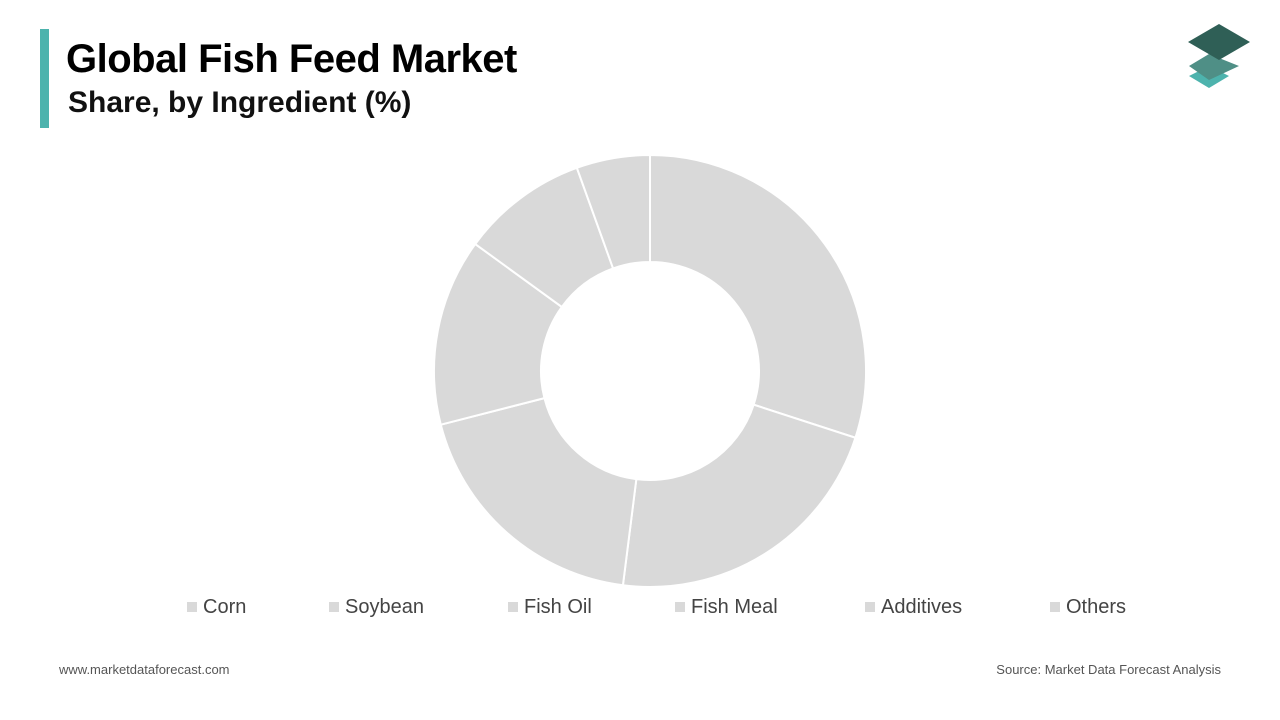 The image size is (1280, 720). What do you see at coordinates (384, 607) in the screenshot?
I see `legend-label-soybean: Soybean` at bounding box center [384, 607].